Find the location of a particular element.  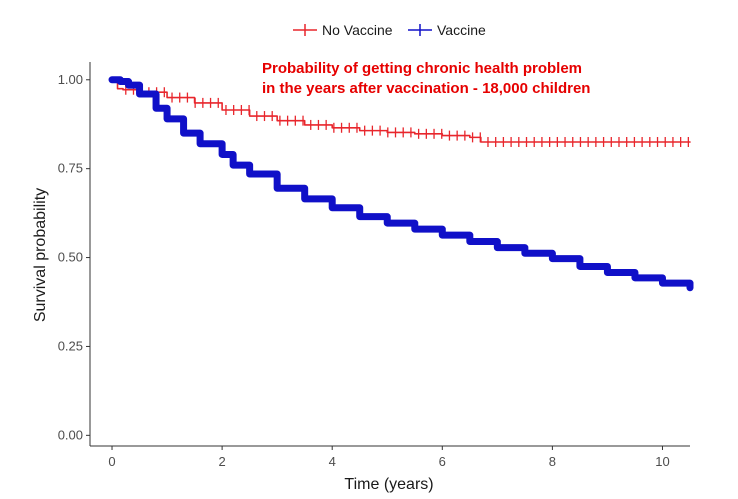

x-tick-label: 6 is located at coordinates (442, 461).